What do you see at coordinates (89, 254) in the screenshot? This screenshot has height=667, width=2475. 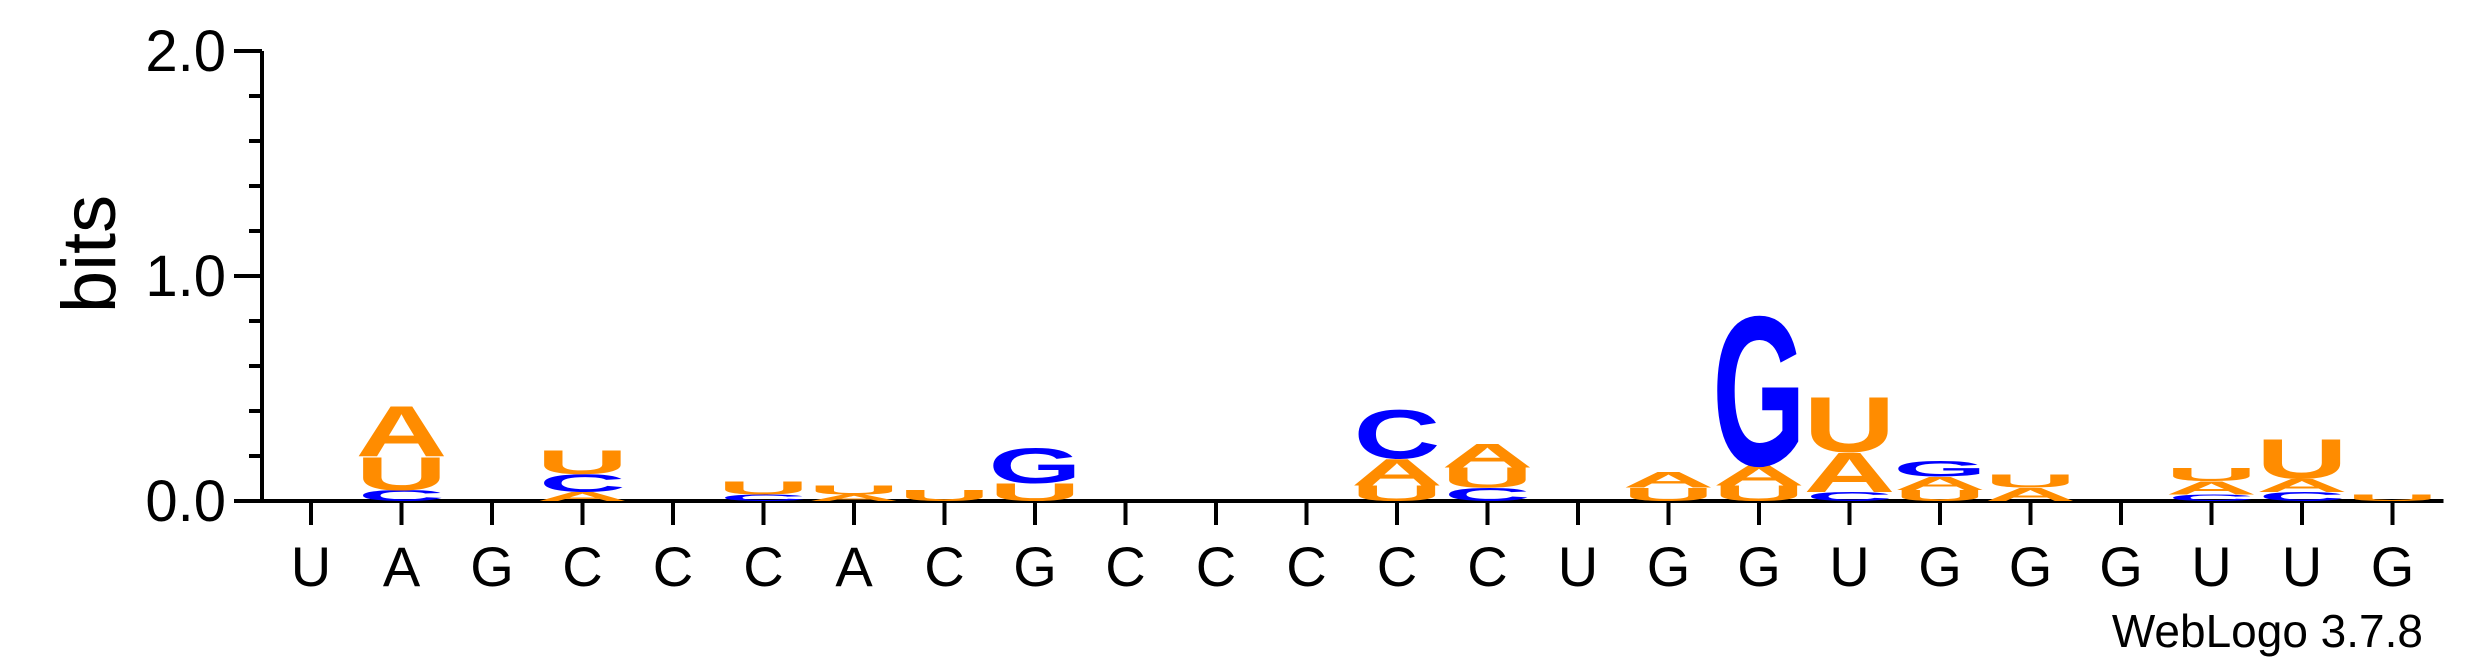 I see `y-axis-label: bits` at bounding box center [89, 254].